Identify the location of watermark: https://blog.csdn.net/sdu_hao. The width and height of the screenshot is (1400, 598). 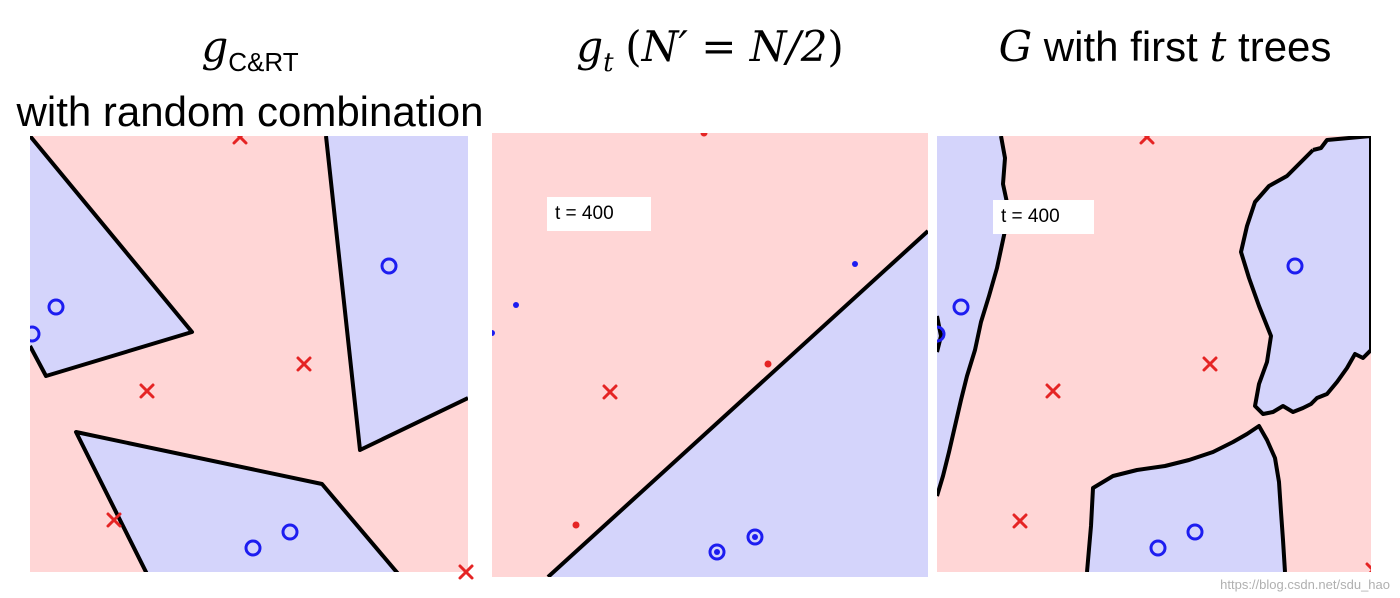
(1305, 584).